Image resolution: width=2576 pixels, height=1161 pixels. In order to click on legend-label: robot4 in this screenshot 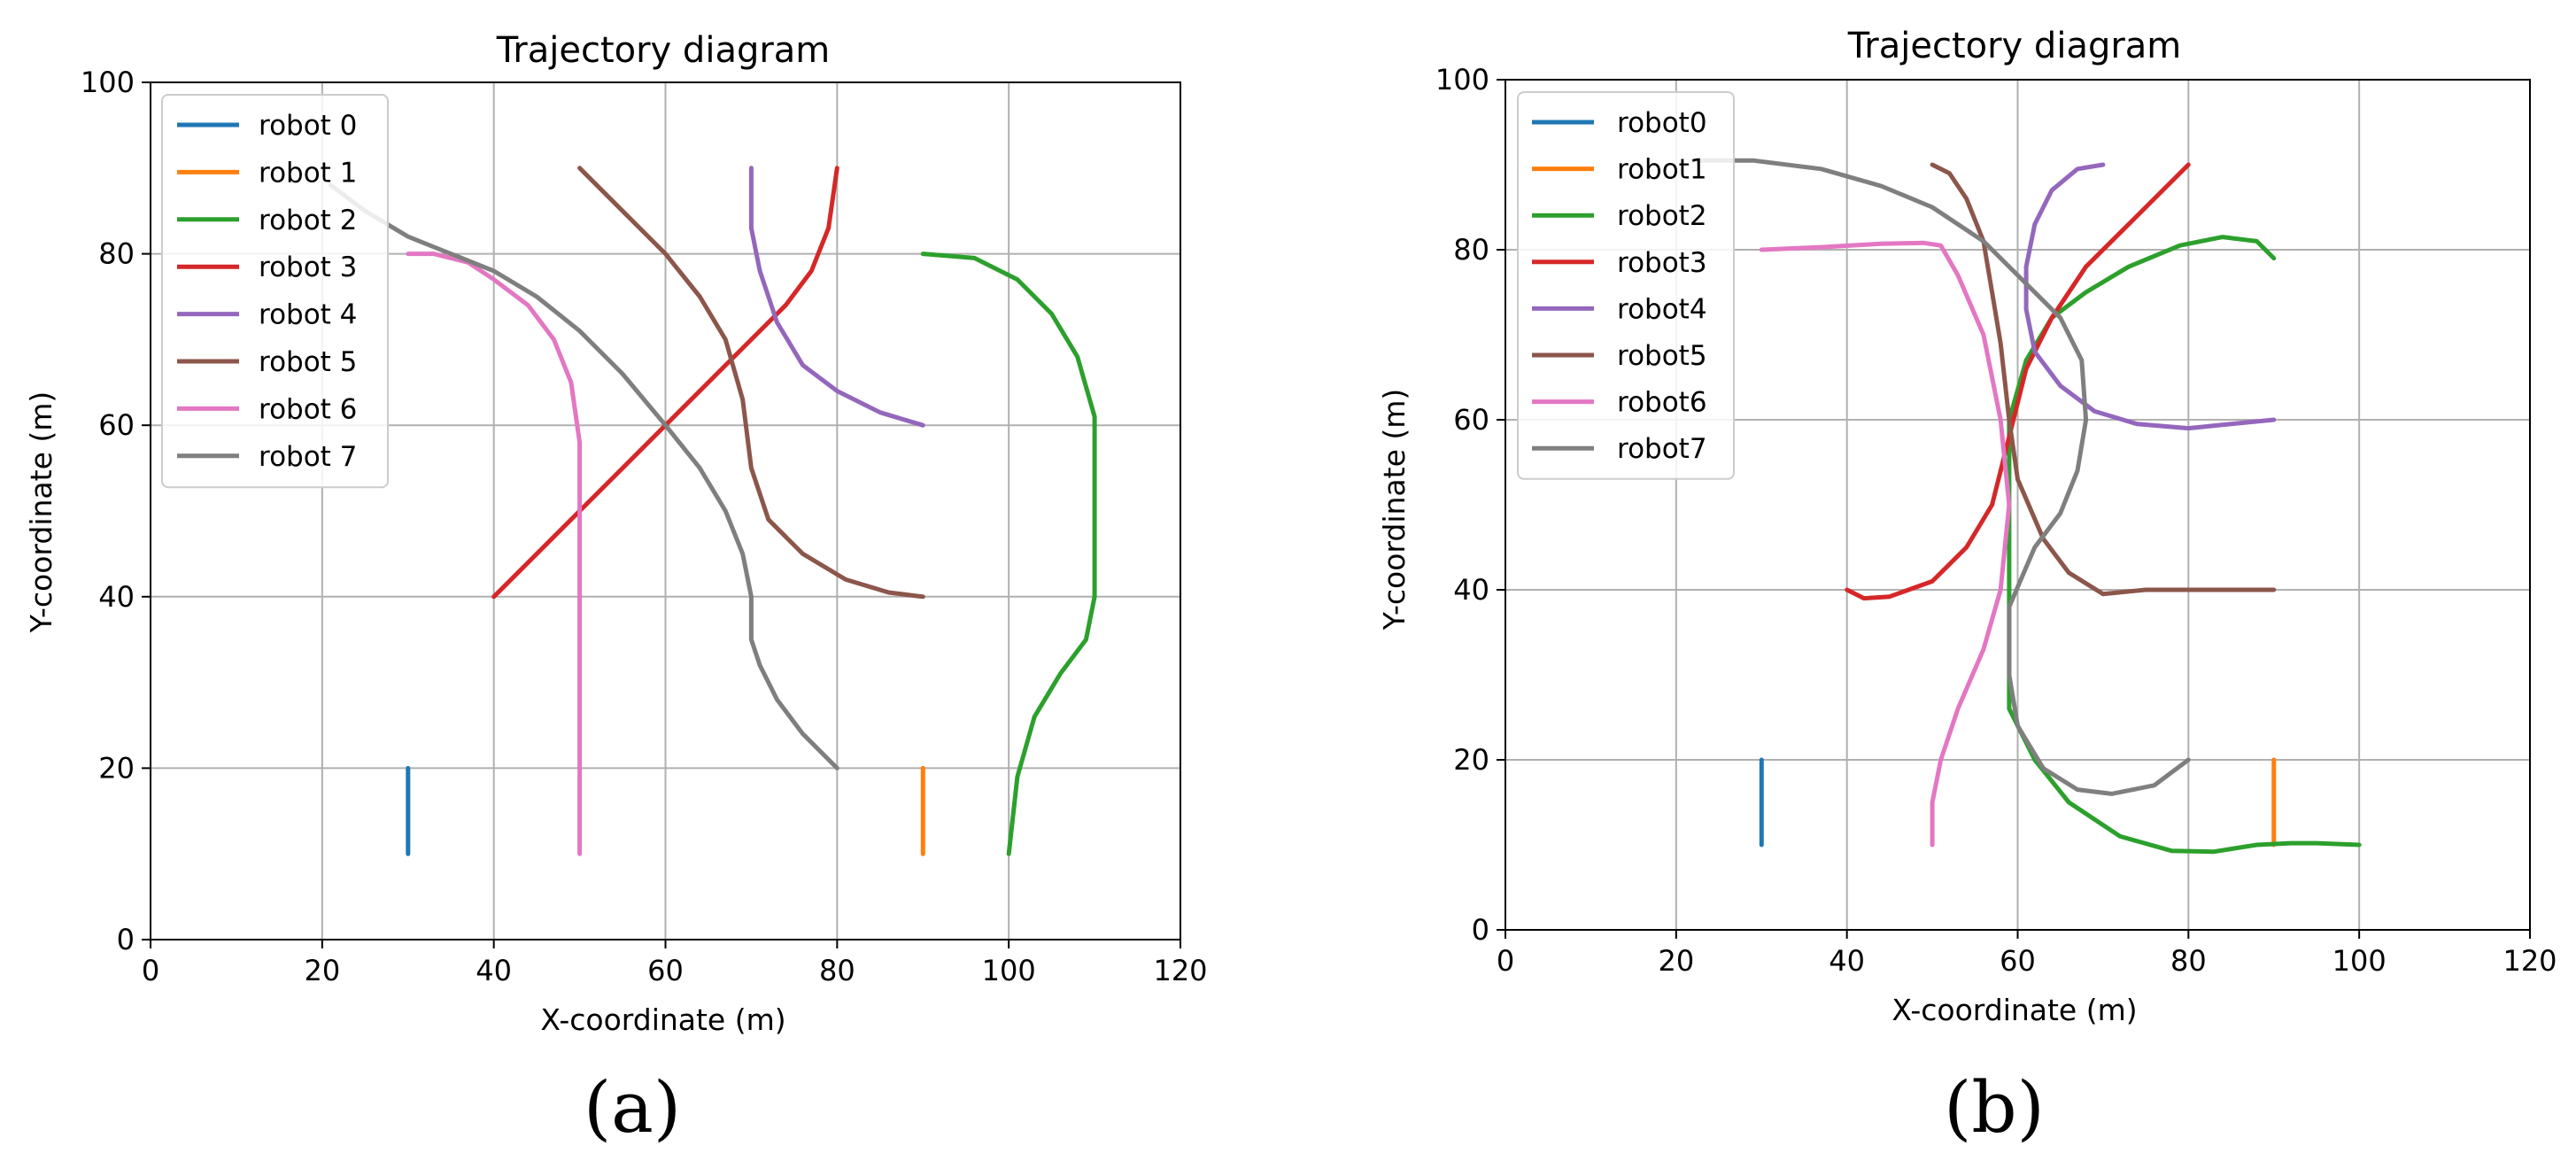, I will do `click(1662, 309)`.